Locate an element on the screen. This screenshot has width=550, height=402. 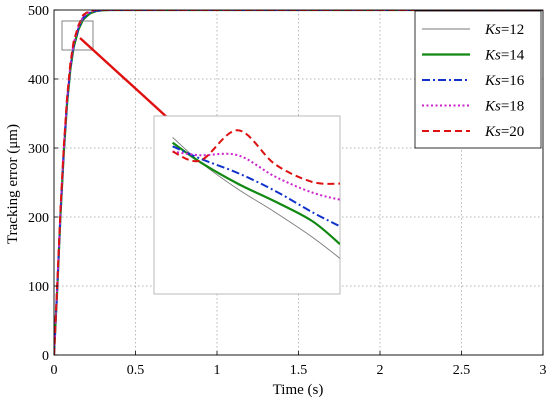
legend-label: Ks=16 is located at coordinates (504, 81).